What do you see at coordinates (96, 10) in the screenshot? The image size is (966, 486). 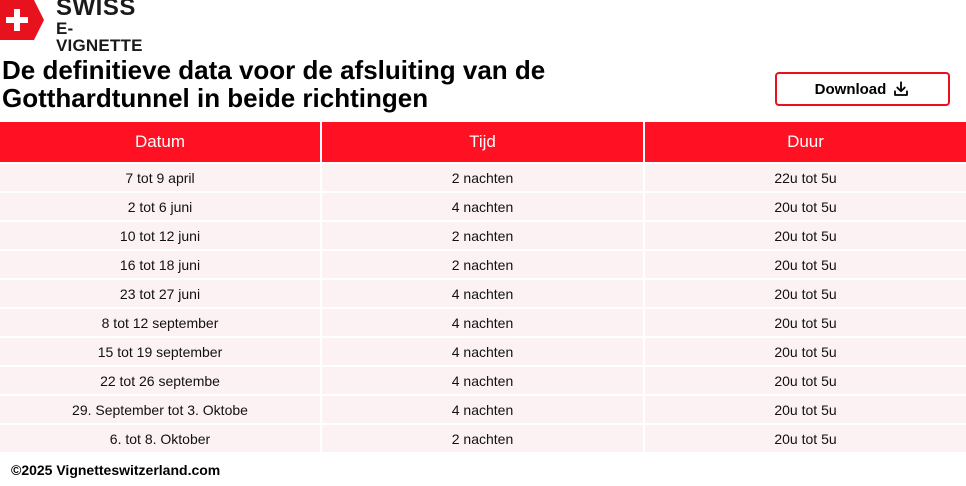 I see `brand-name-line1: SWISS` at bounding box center [96, 10].